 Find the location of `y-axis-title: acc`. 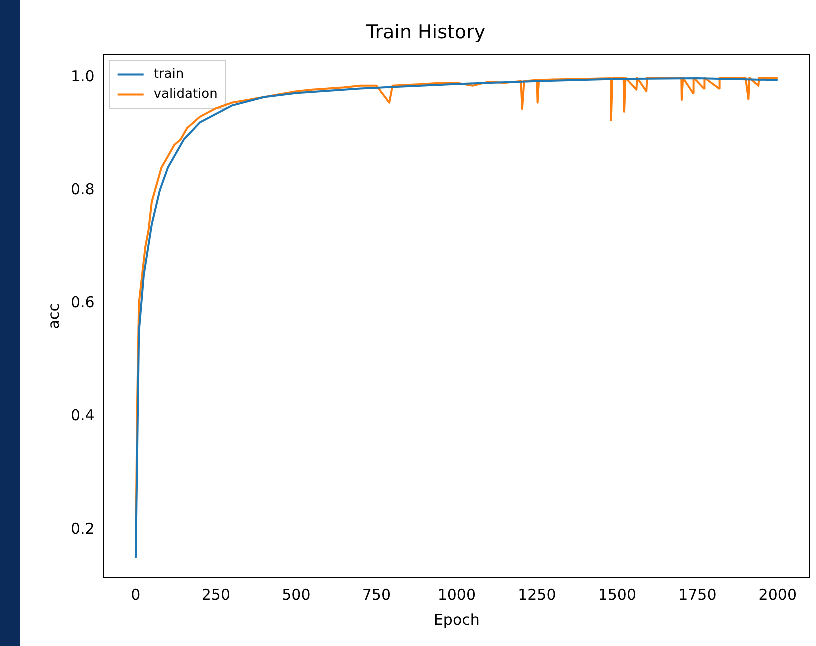

y-axis-title: acc is located at coordinates (53, 317).